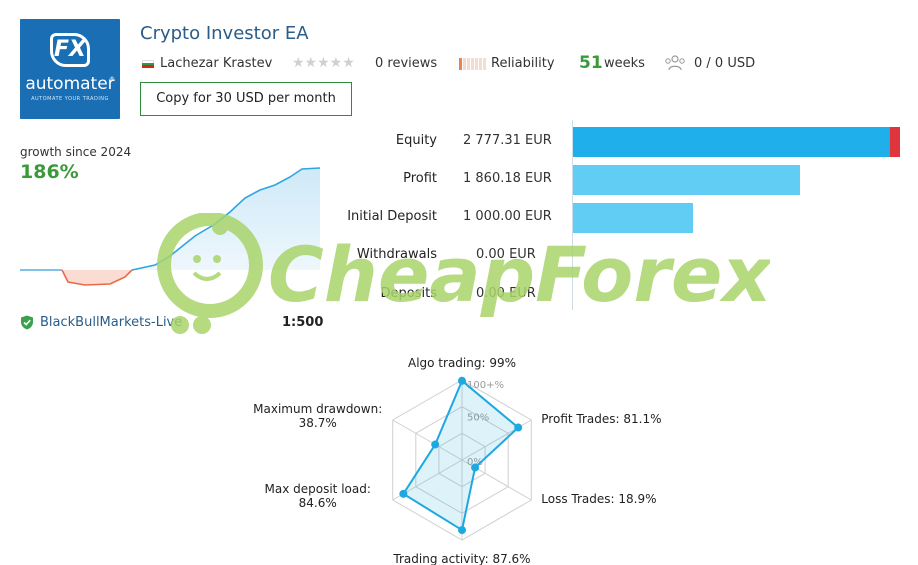 This screenshot has height=565, width=918. What do you see at coordinates (70, 84) in the screenshot?
I see `logo-wordmark: automater` at bounding box center [70, 84].